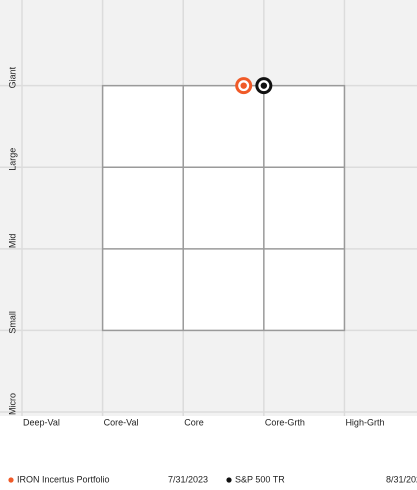 This screenshot has height=490, width=417. I want to click on legend-label: IRON Incertus Portfolio, so click(63, 479).